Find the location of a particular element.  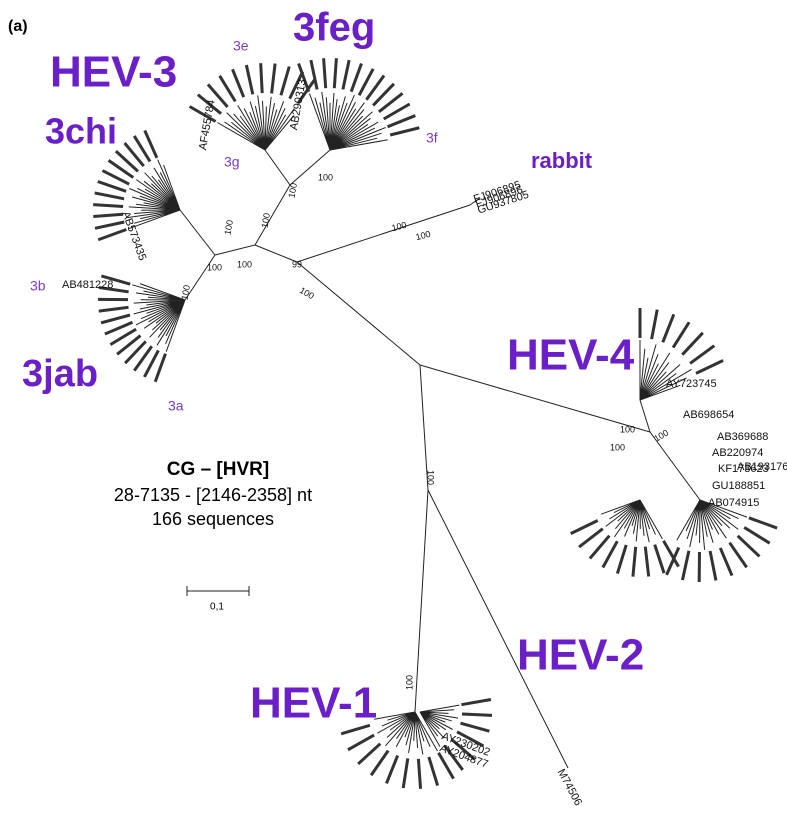

bootstrap-value: 99 is located at coordinates (297, 264).